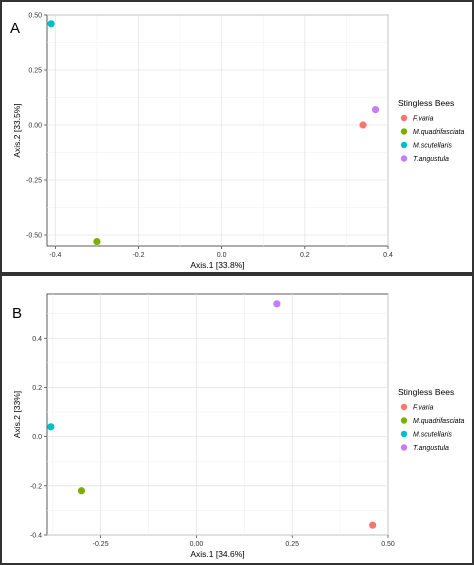 The image size is (474, 565). I want to click on panel-label: B, so click(17, 313).